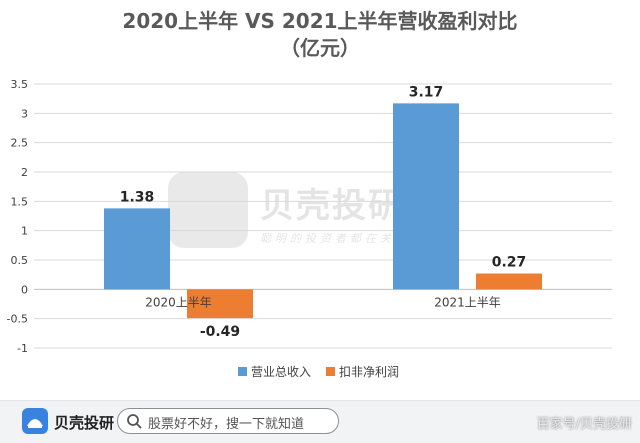  I want to click on chart-title: 2020上半年 VS 2021上半年营收盈利对比 （亿元）, so click(320, 35).